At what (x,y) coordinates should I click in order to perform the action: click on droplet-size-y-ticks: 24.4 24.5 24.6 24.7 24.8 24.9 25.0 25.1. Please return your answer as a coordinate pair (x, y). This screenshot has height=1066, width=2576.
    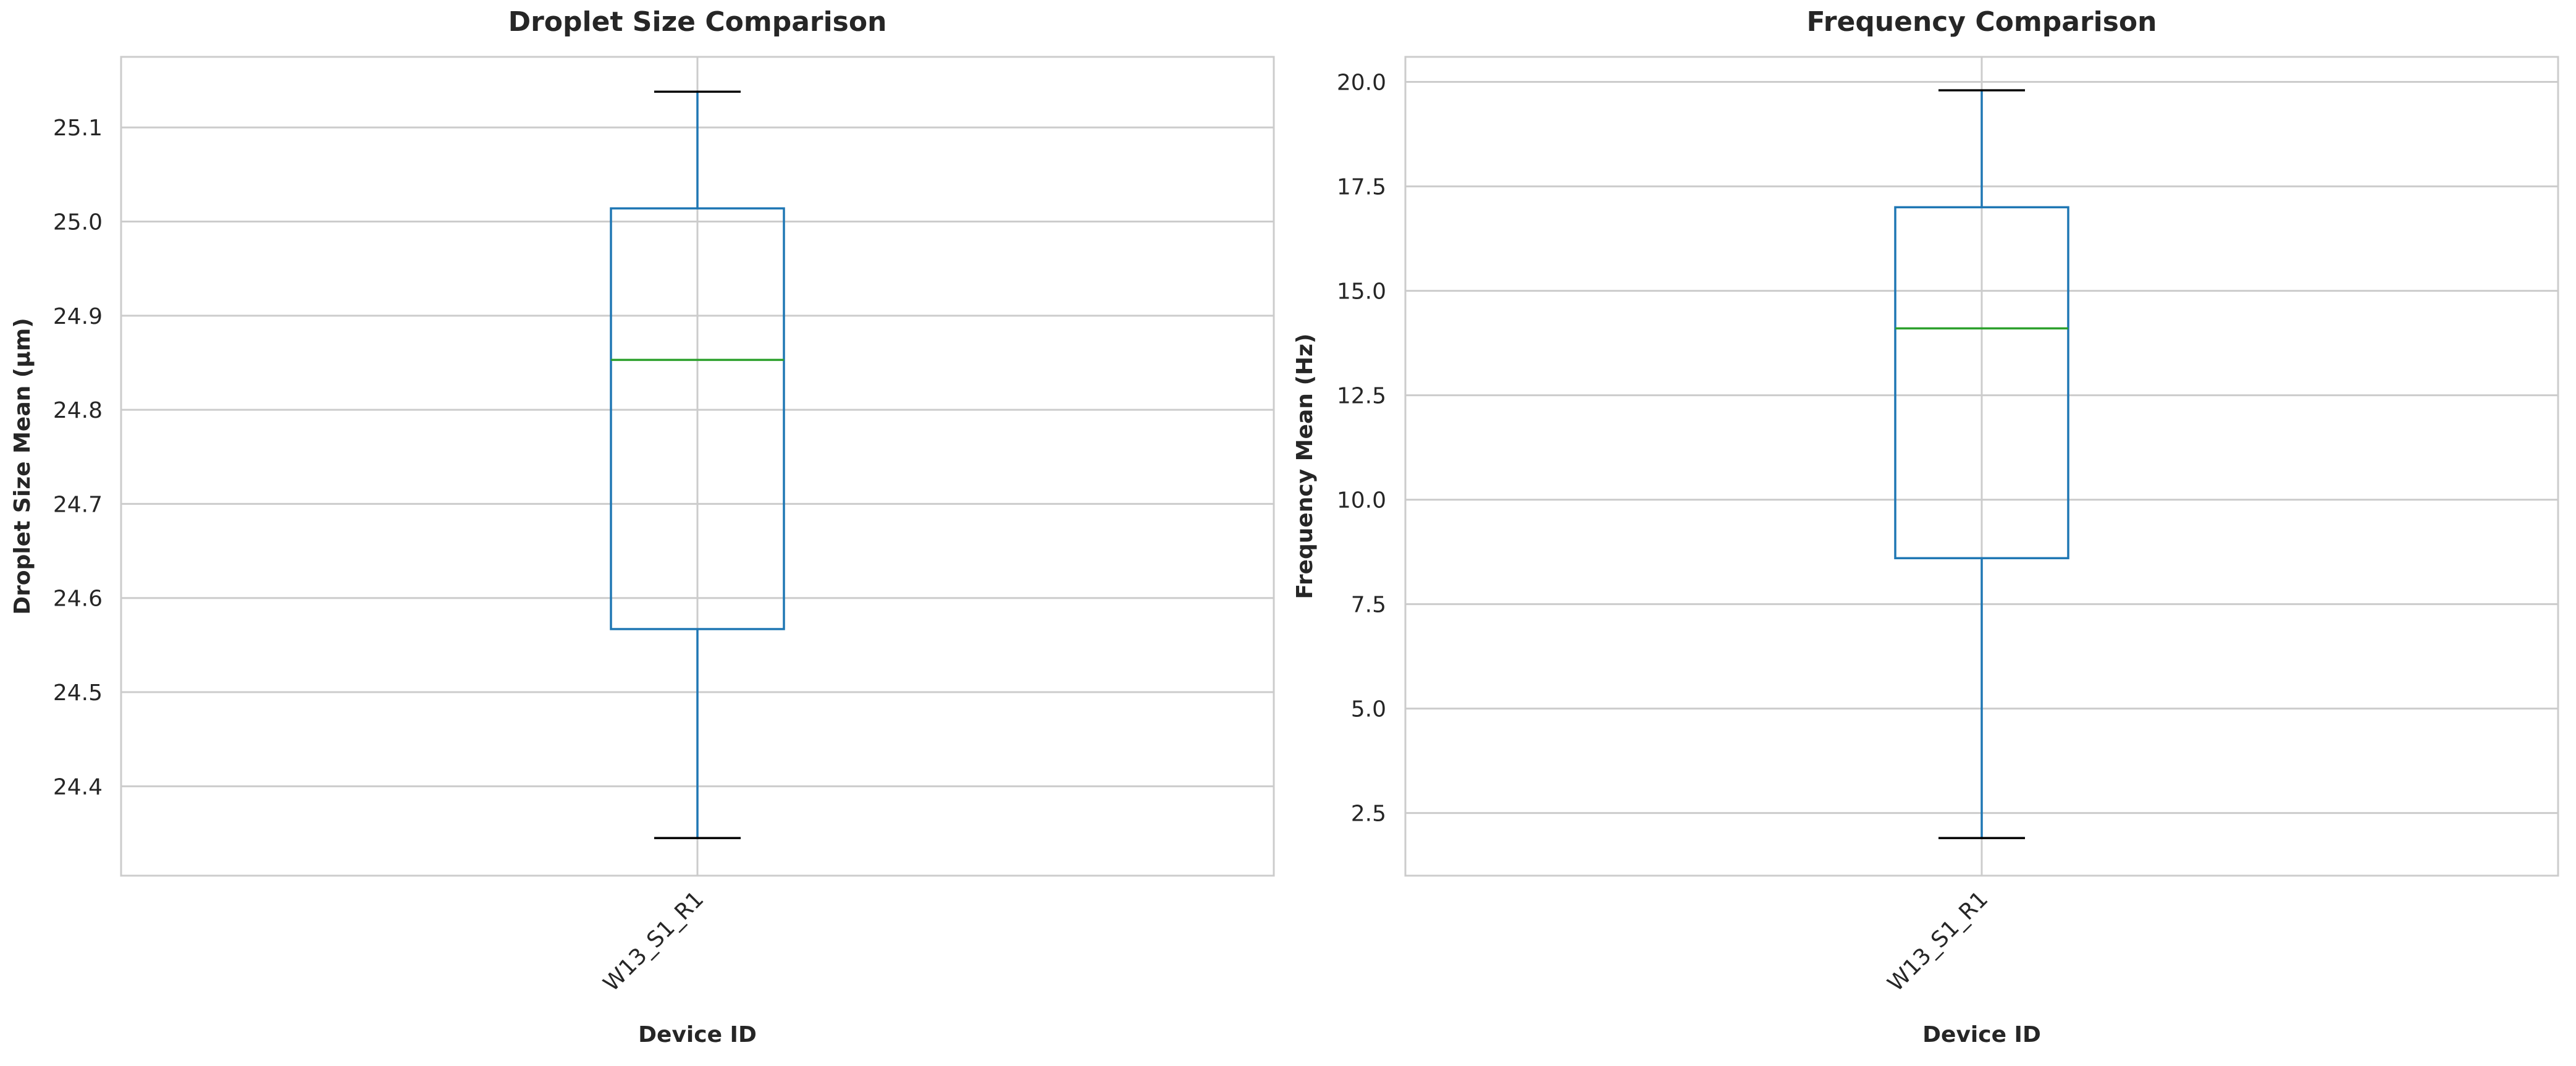
    Looking at the image, I should click on (78, 458).